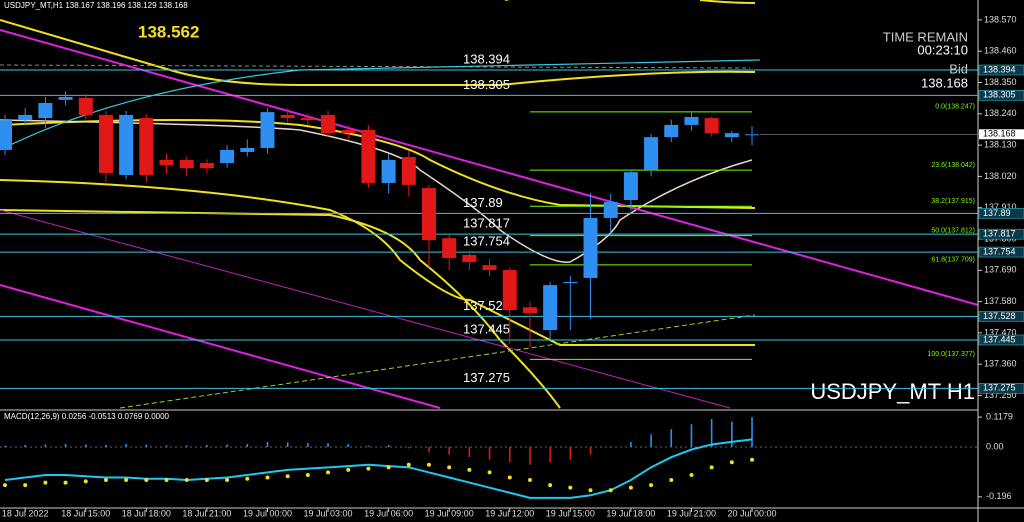  Describe the element at coordinates (995, 446) in the screenshot. I see `macd-tick-label: 0.00` at that location.